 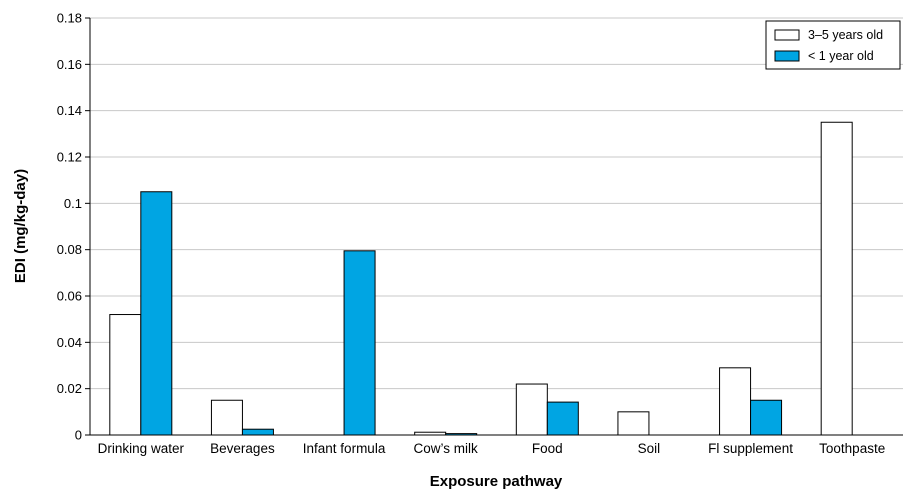 I want to click on legend-label-series-2: < 1 year old, so click(x=841, y=56).